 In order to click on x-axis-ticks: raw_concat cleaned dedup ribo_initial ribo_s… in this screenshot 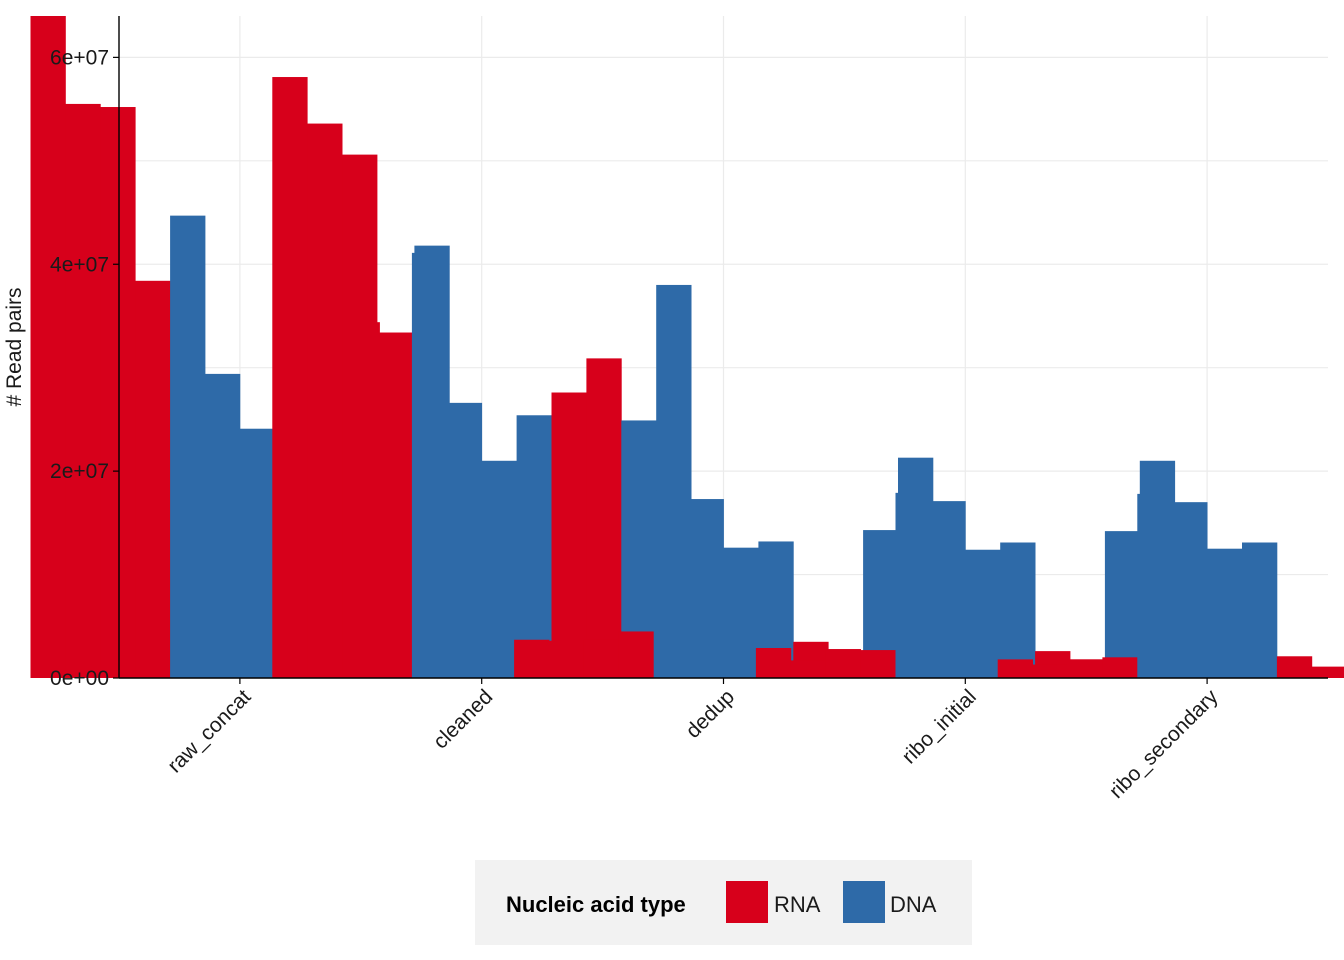, I will do `click(693, 740)`.